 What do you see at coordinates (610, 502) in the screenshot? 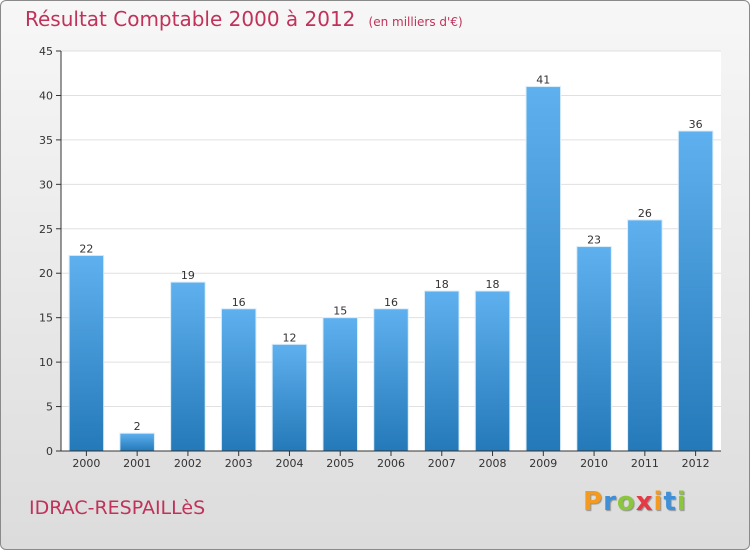
I see `logo-letter: r` at bounding box center [610, 502].